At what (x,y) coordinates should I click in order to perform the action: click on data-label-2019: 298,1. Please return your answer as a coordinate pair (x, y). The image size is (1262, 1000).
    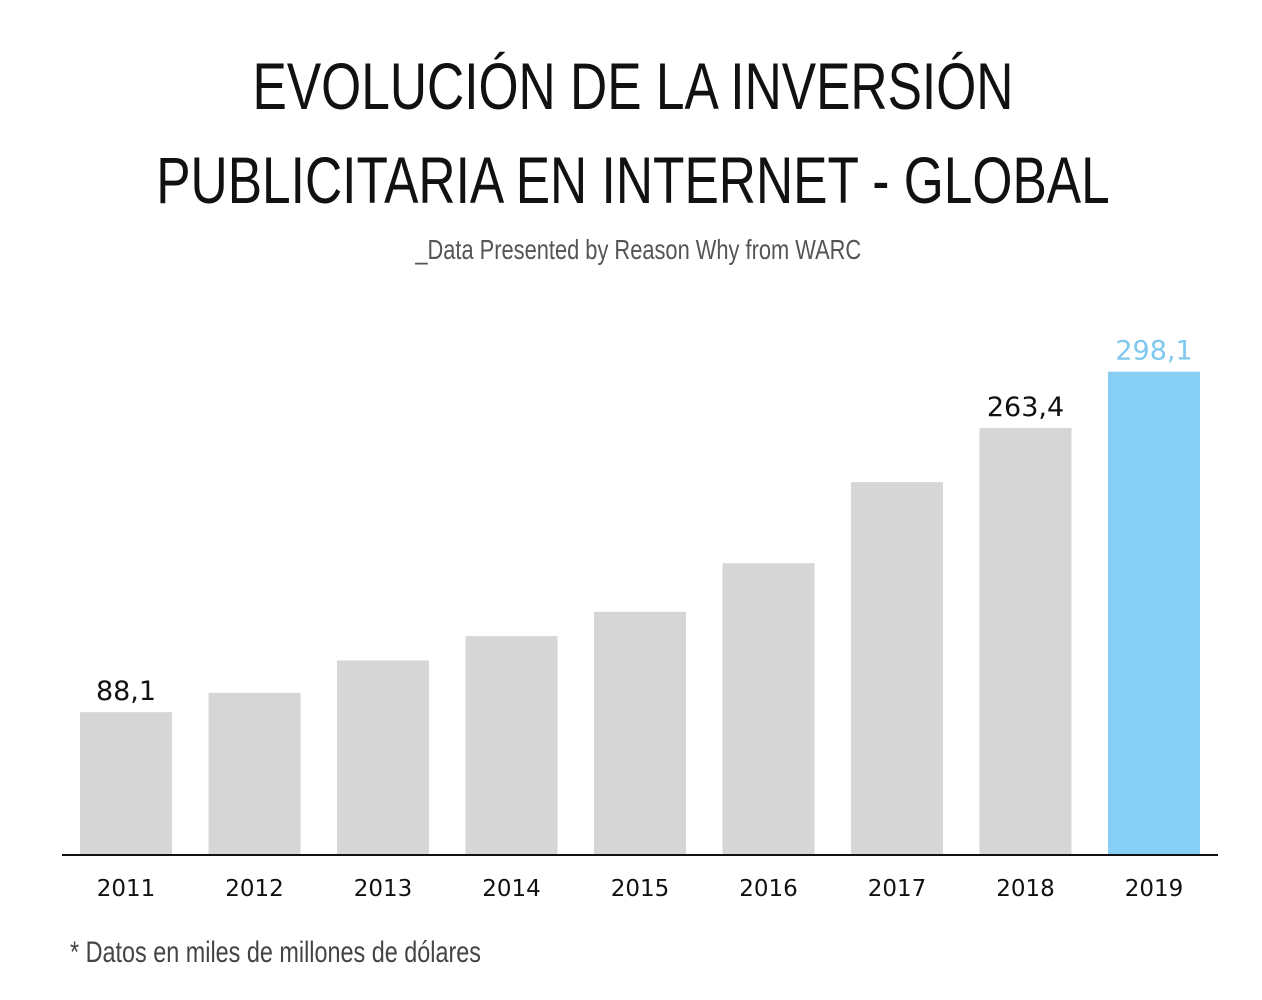
    Looking at the image, I should click on (1153, 351).